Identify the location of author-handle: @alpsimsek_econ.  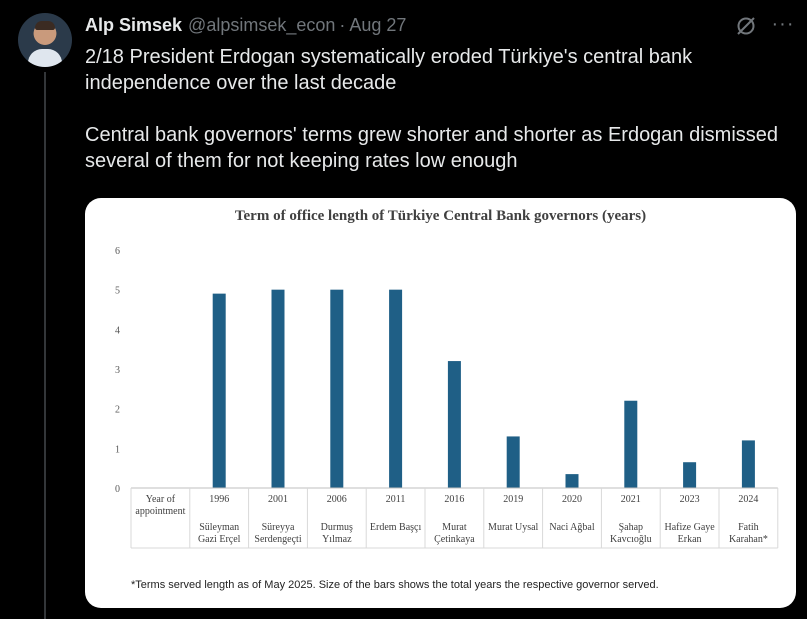
(262, 24).